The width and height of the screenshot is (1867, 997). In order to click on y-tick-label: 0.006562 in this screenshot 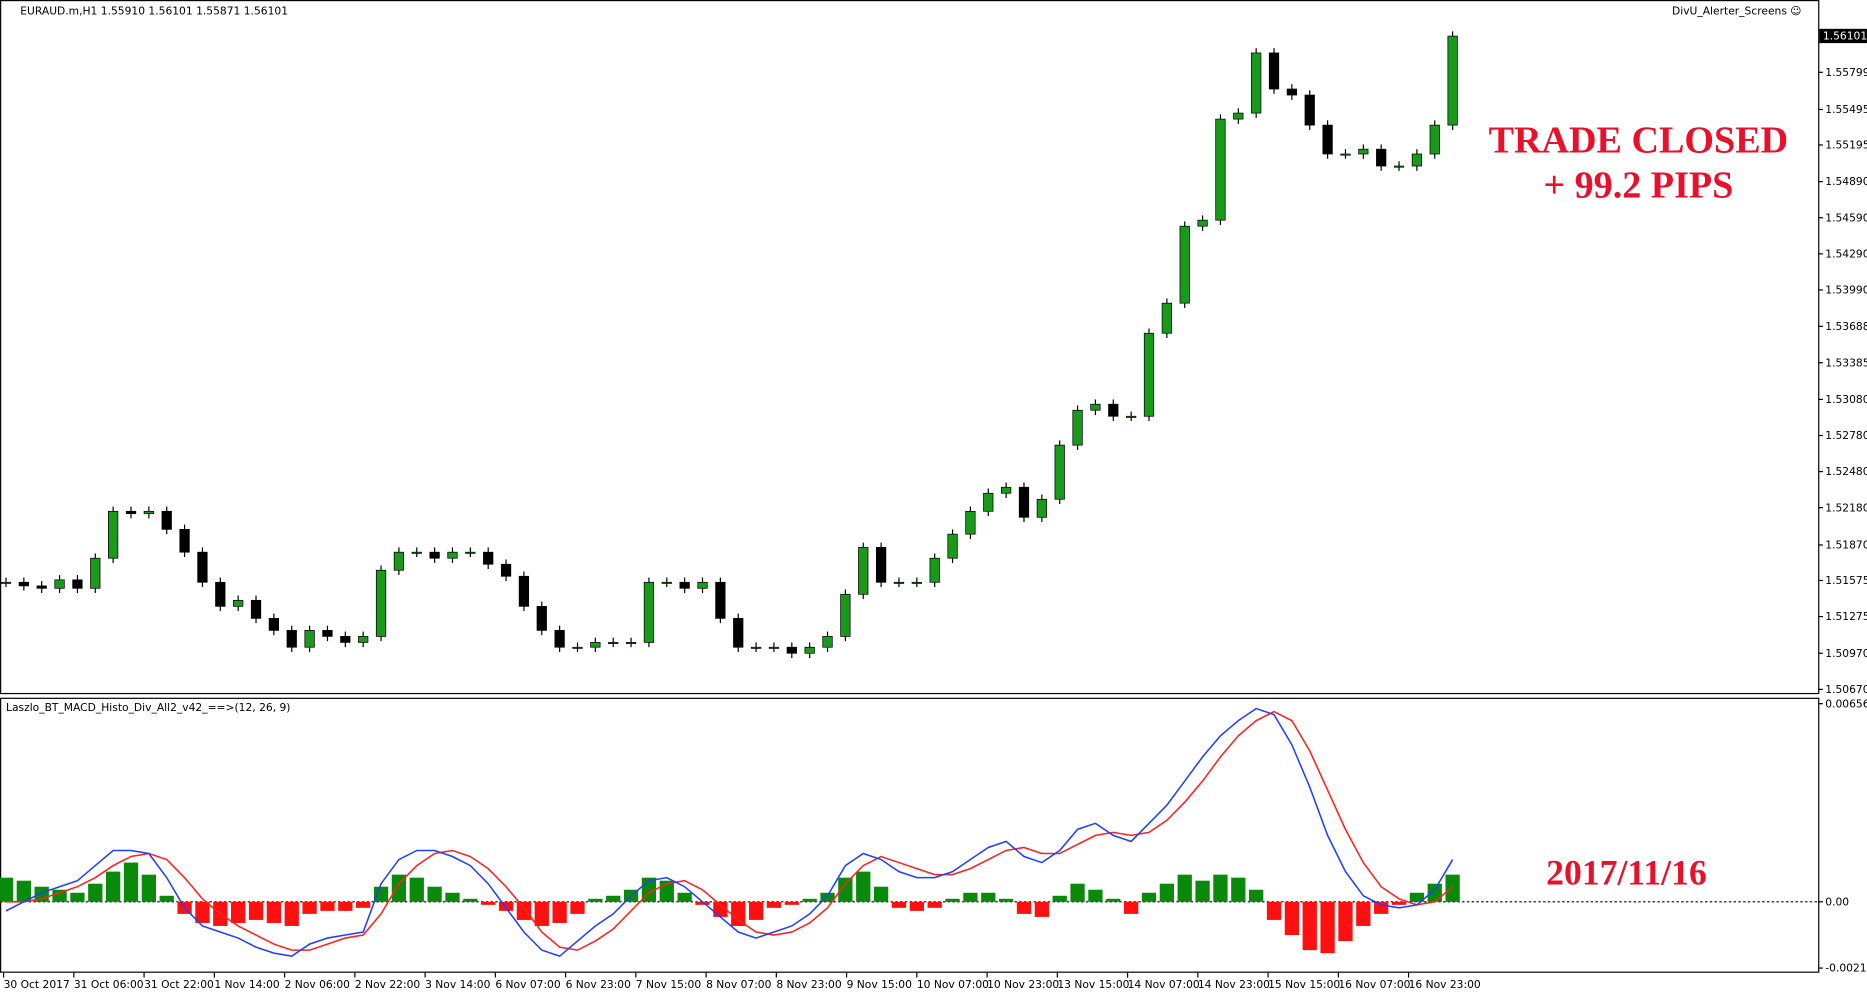, I will do `click(1846, 703)`.